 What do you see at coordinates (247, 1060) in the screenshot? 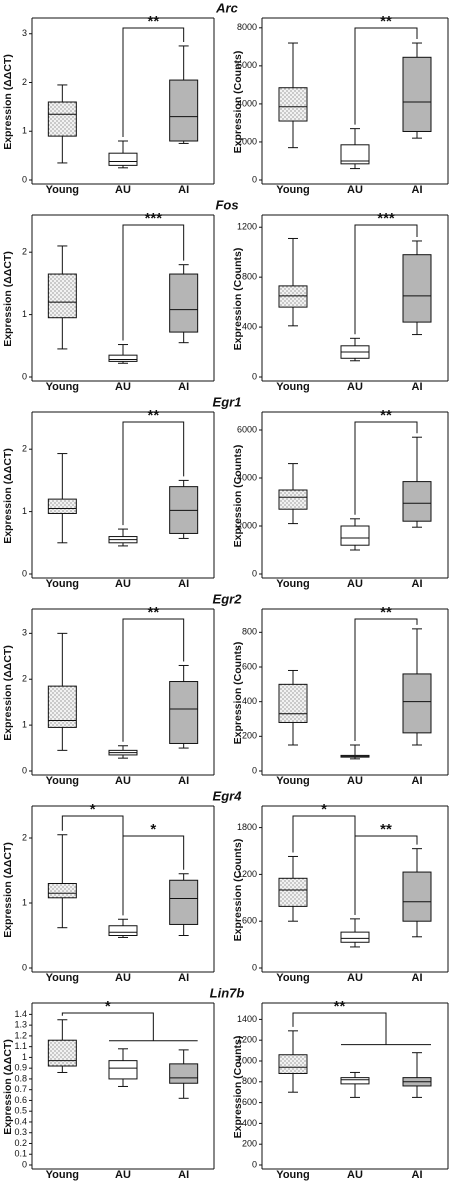
I see `y-tick-label: 1000` at bounding box center [247, 1060].